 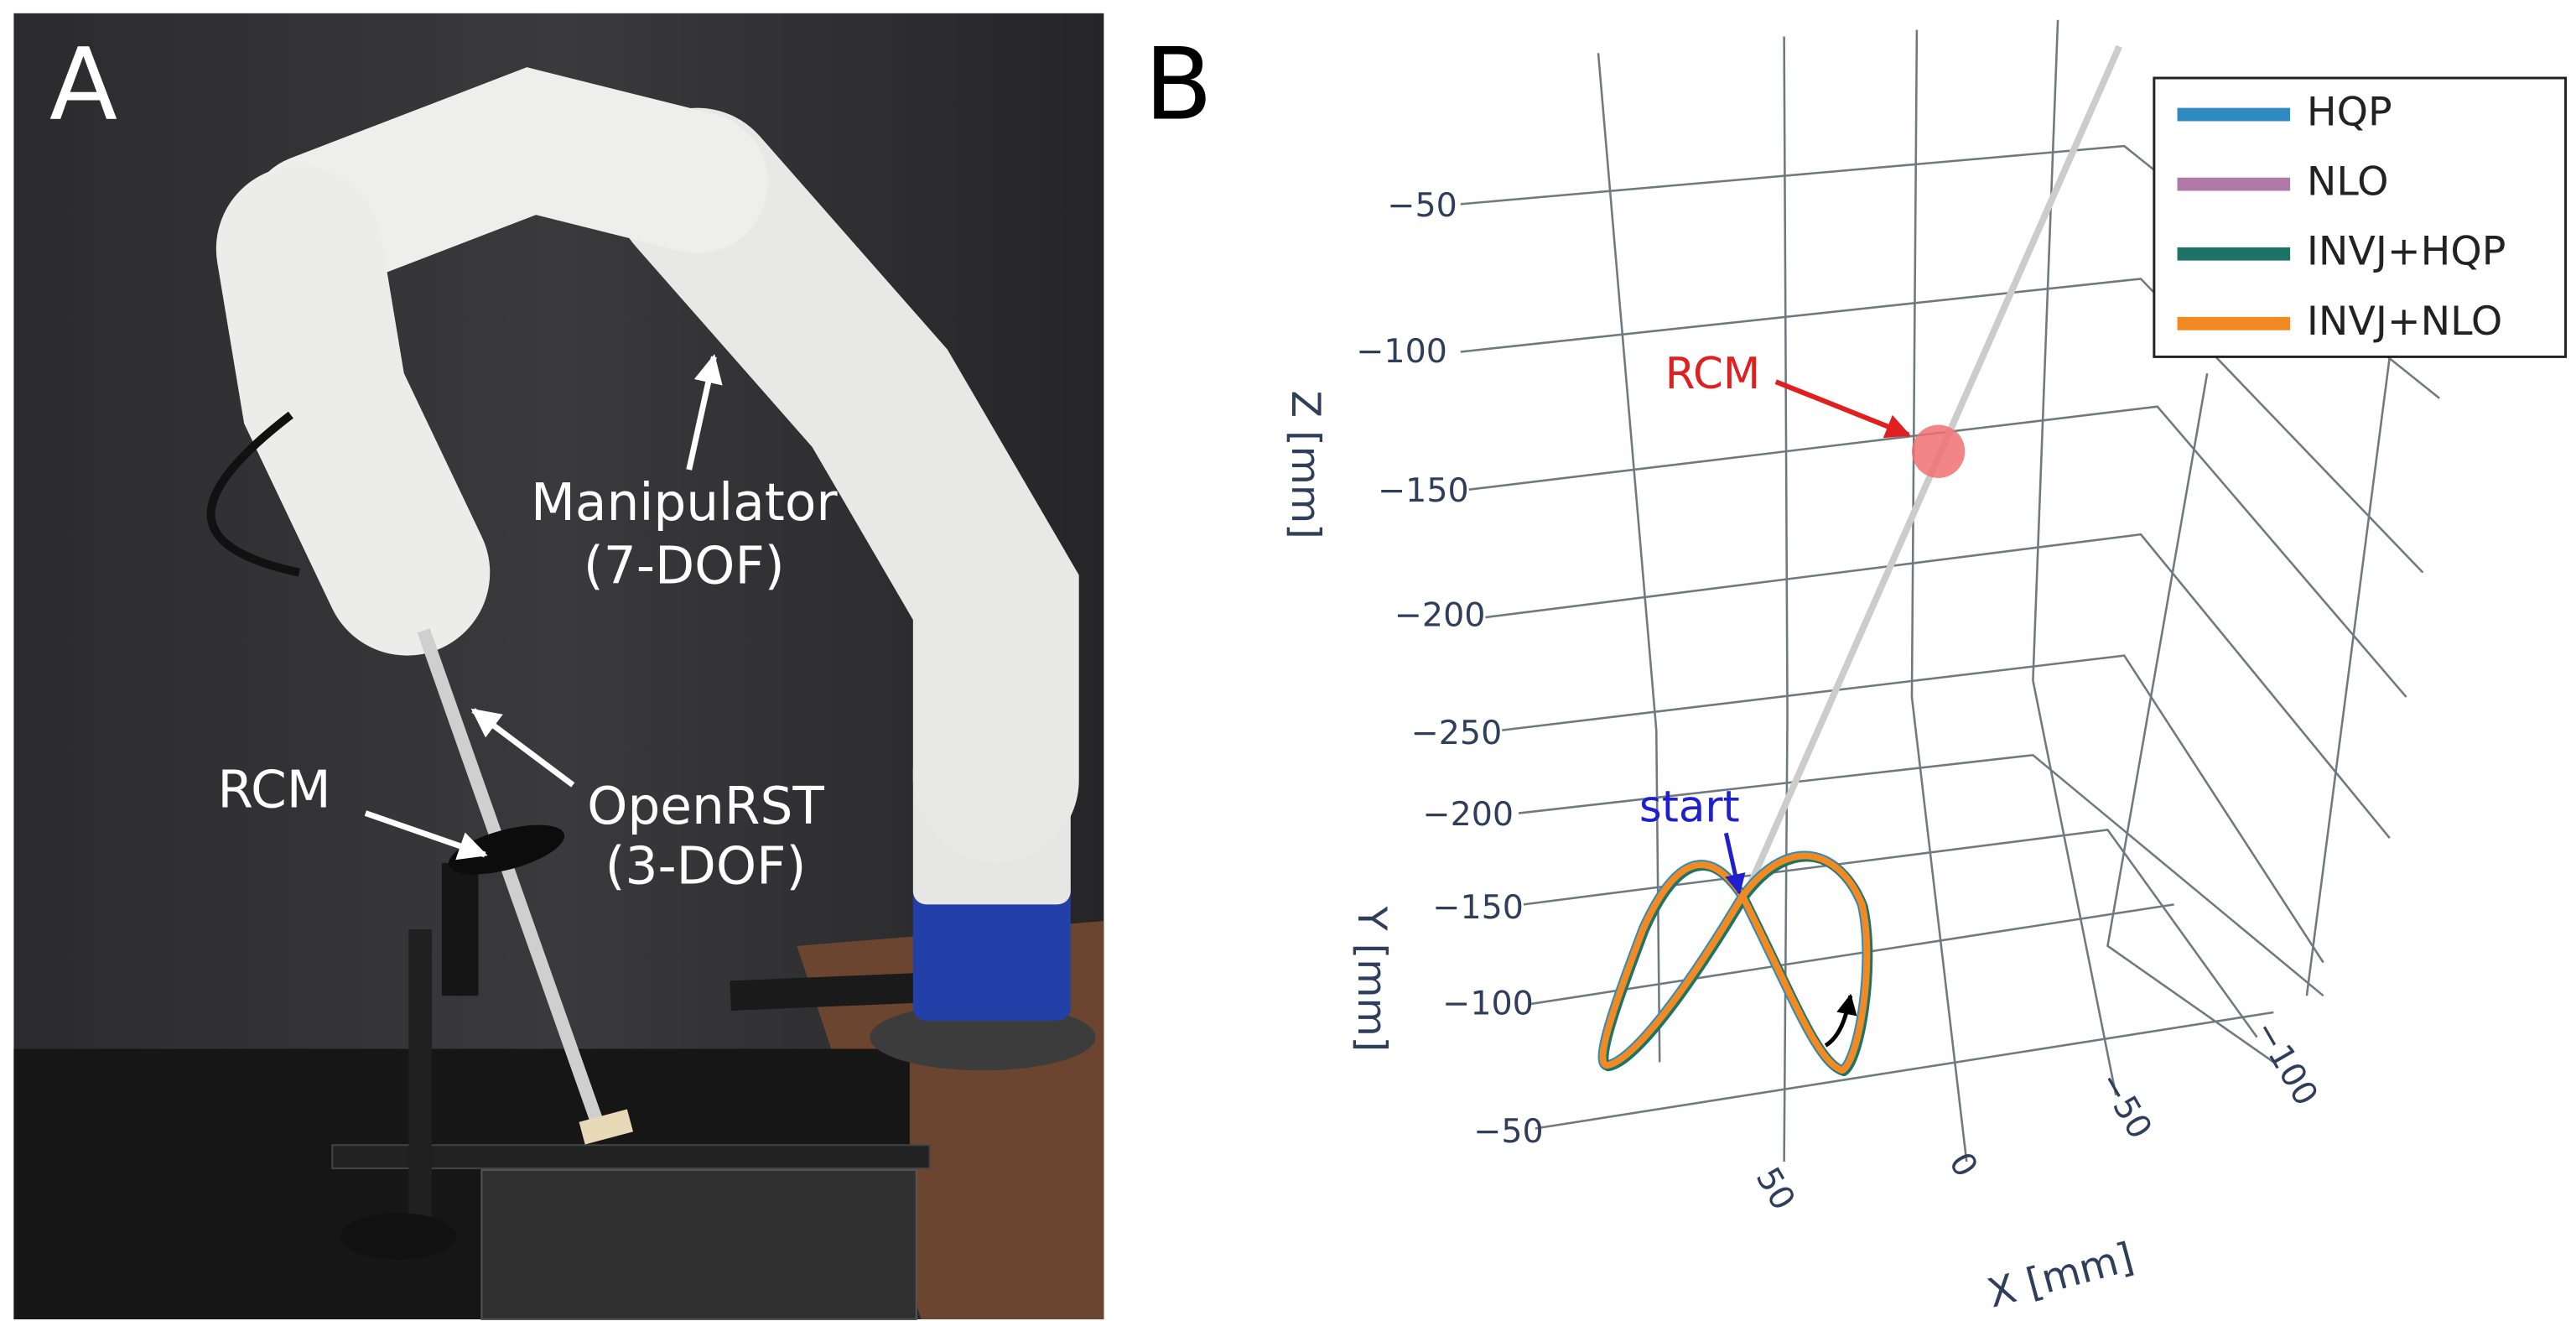 What do you see at coordinates (2406, 252) in the screenshot?
I see `legend-label: INVJ+HQP` at bounding box center [2406, 252].